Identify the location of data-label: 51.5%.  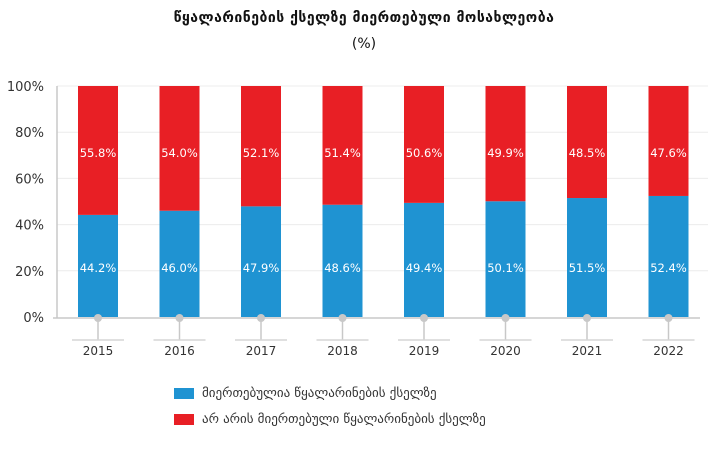
(587, 268).